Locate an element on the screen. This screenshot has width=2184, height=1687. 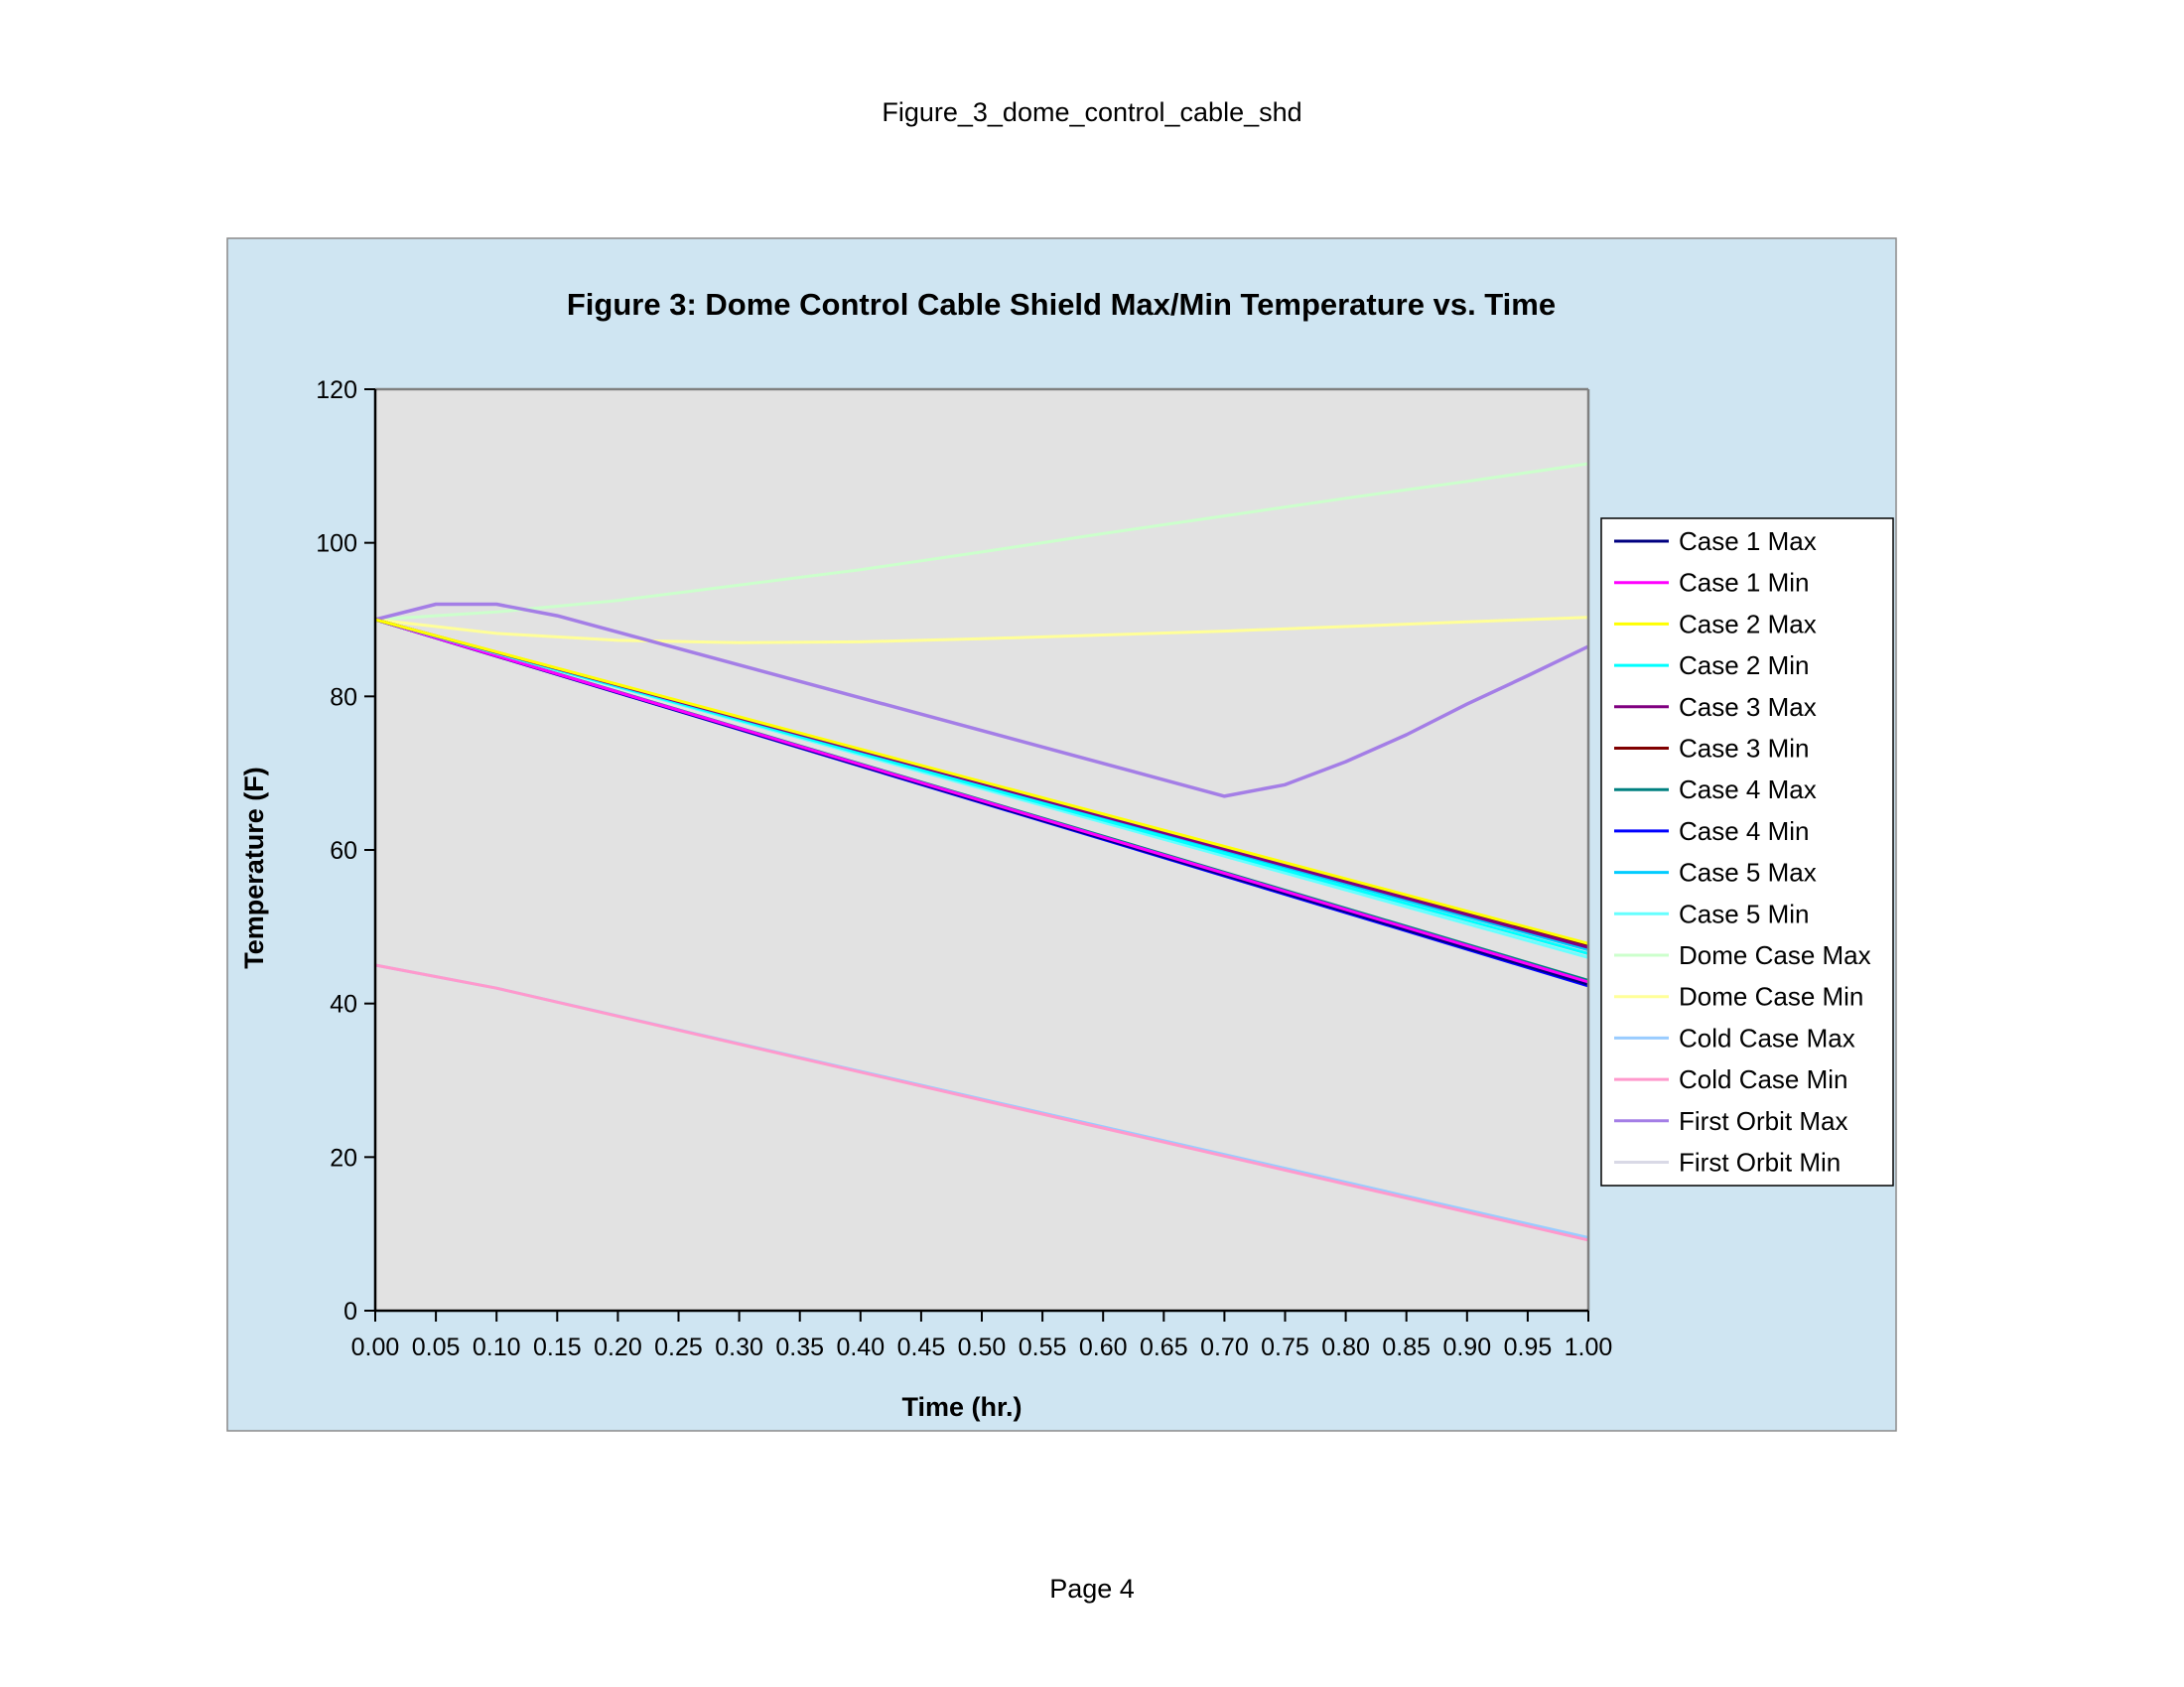
legend-entry: Case 3 Max is located at coordinates (1748, 707).